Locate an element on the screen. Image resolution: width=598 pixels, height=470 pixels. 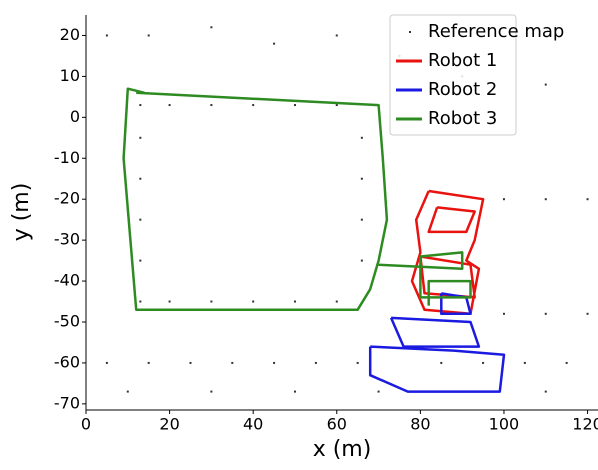
y-tick-label: 20 is located at coordinates (70, 34).